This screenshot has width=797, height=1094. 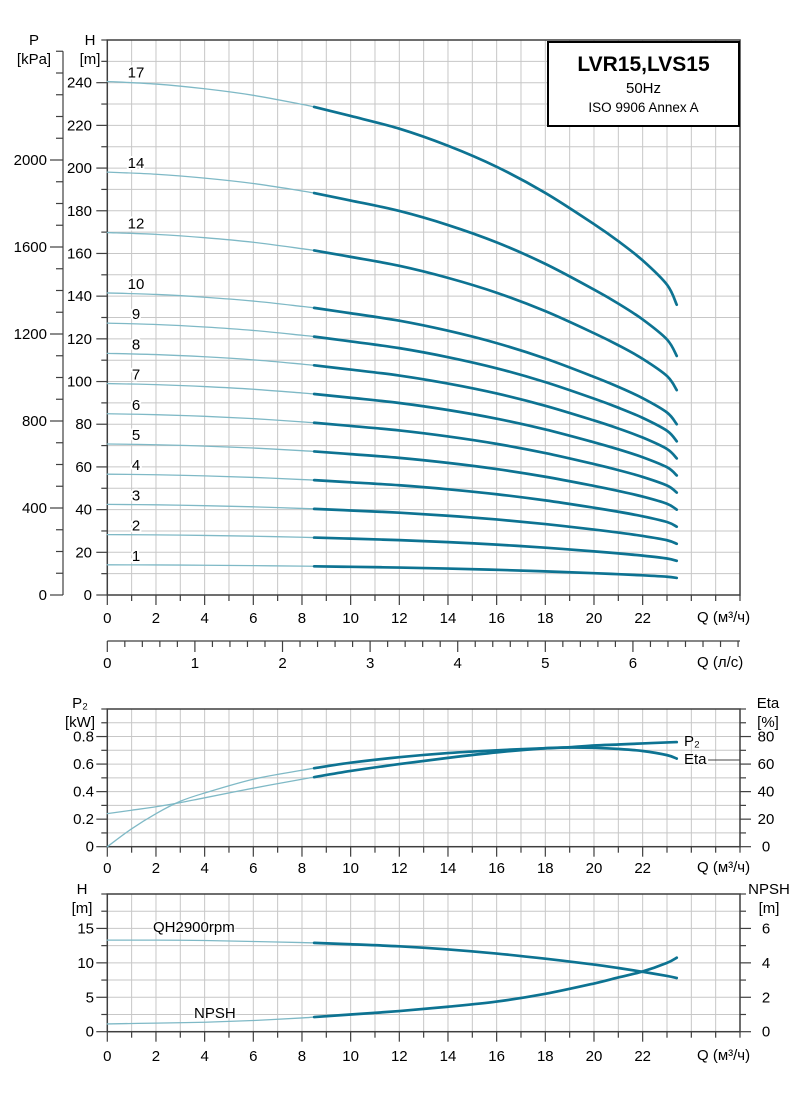 I want to click on y-tick-label: 2, so click(x=766, y=997).